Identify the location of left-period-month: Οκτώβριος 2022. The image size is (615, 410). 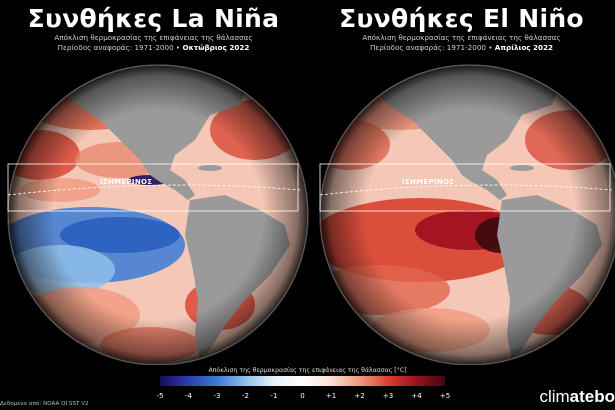
(216, 47).